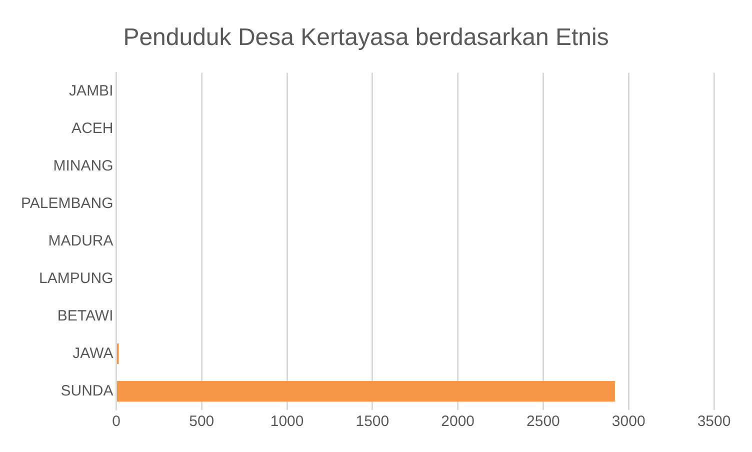  What do you see at coordinates (366, 38) in the screenshot?
I see `chart-title: Penduduk Desa Kertayasa berdasarkan Etnis` at bounding box center [366, 38].